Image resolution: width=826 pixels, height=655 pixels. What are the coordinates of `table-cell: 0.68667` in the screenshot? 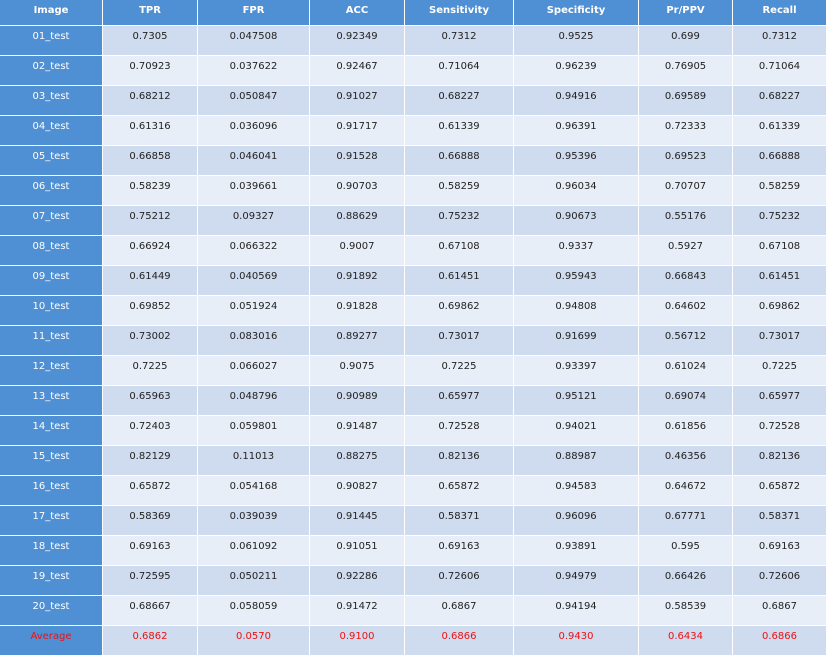 It's located at (150, 610).